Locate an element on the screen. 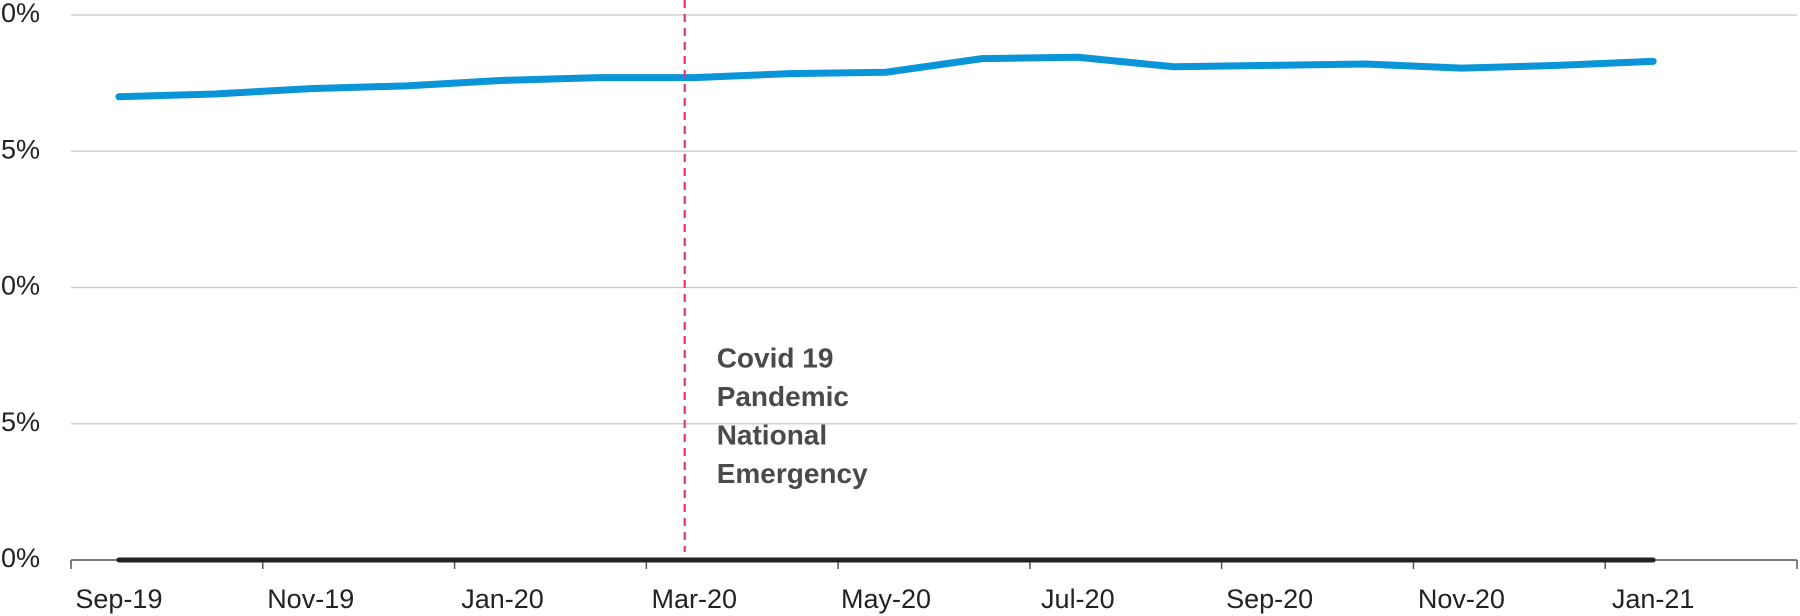 The image size is (1800, 616). annotation-text: Pandemic is located at coordinates (783, 396).